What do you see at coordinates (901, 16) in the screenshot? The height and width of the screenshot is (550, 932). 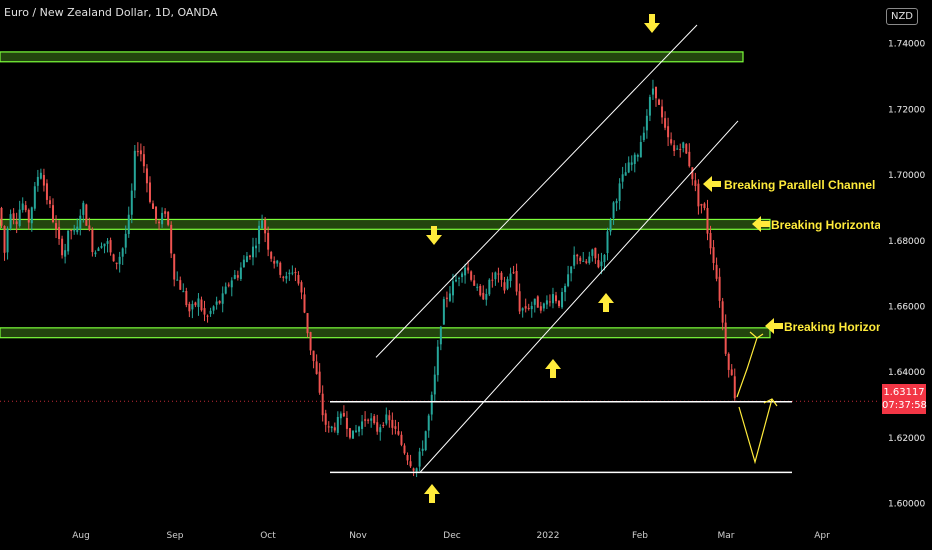 I see `currency-button: NZD` at bounding box center [901, 16].